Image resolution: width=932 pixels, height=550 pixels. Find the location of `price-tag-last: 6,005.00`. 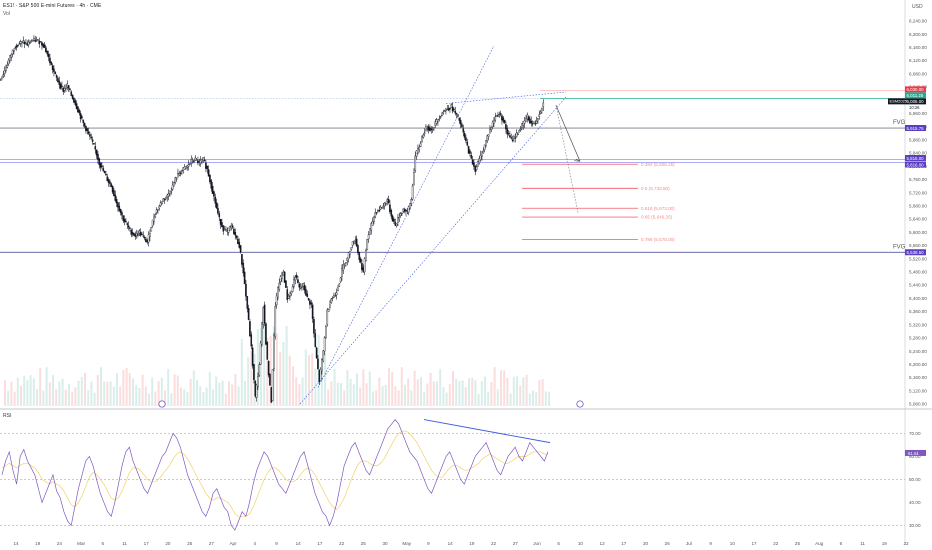

price-tag-last: 6,005.00 is located at coordinates (916, 101).